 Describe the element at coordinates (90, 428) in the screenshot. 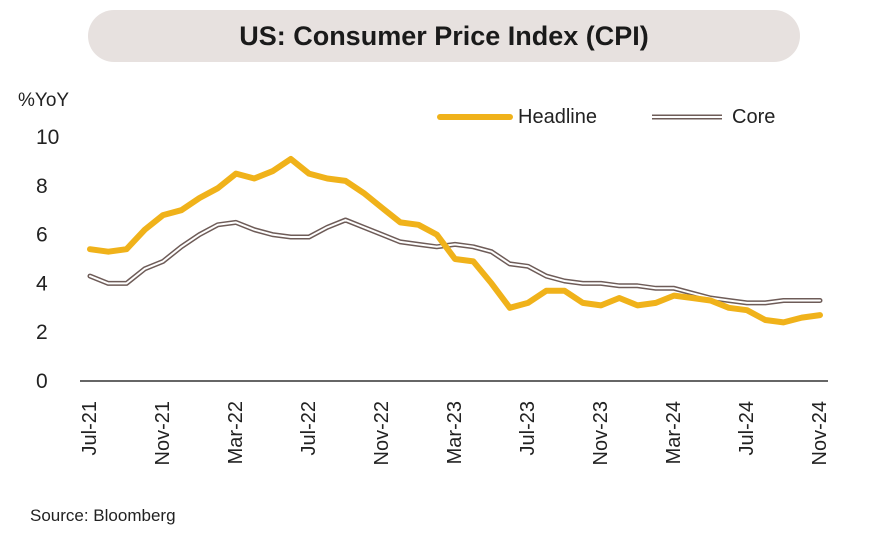

I see `x-tick-label: Jul-21` at that location.